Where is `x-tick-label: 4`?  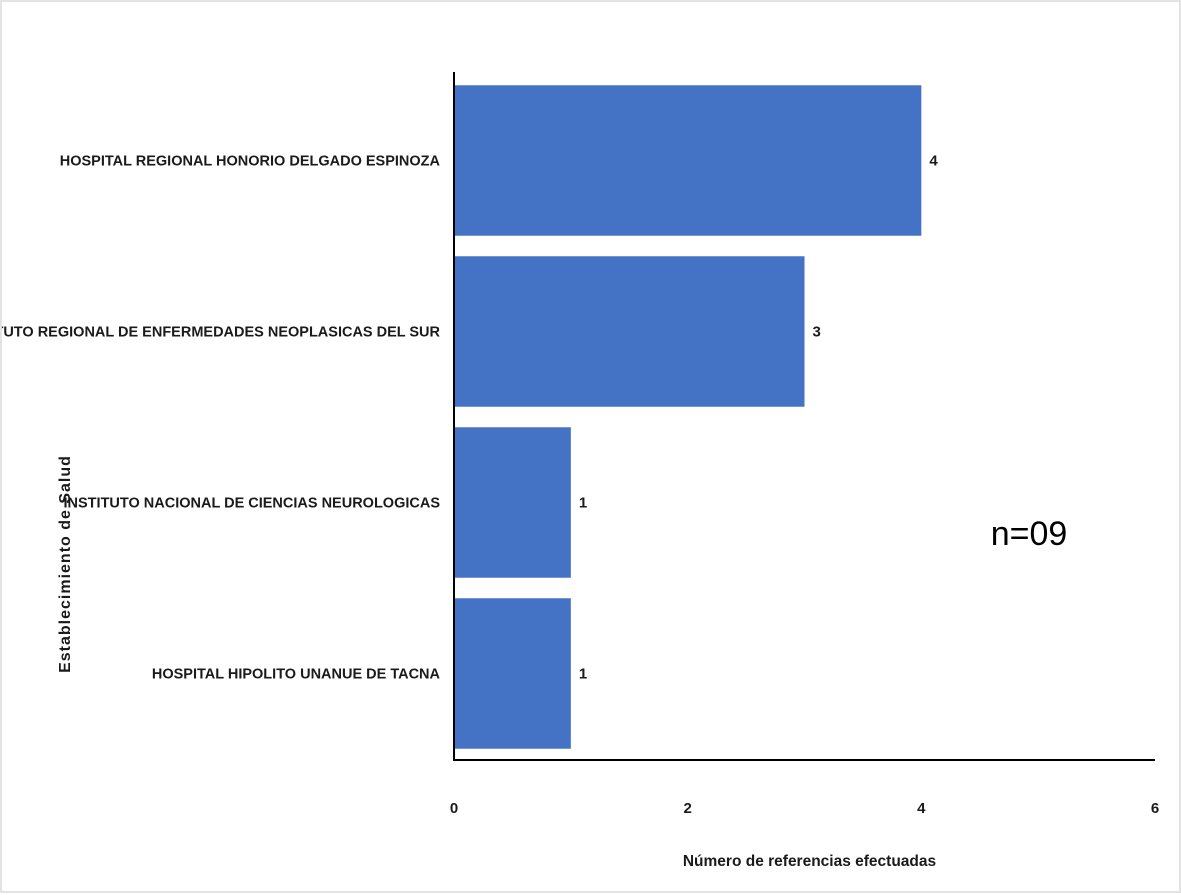 x-tick-label: 4 is located at coordinates (921, 808).